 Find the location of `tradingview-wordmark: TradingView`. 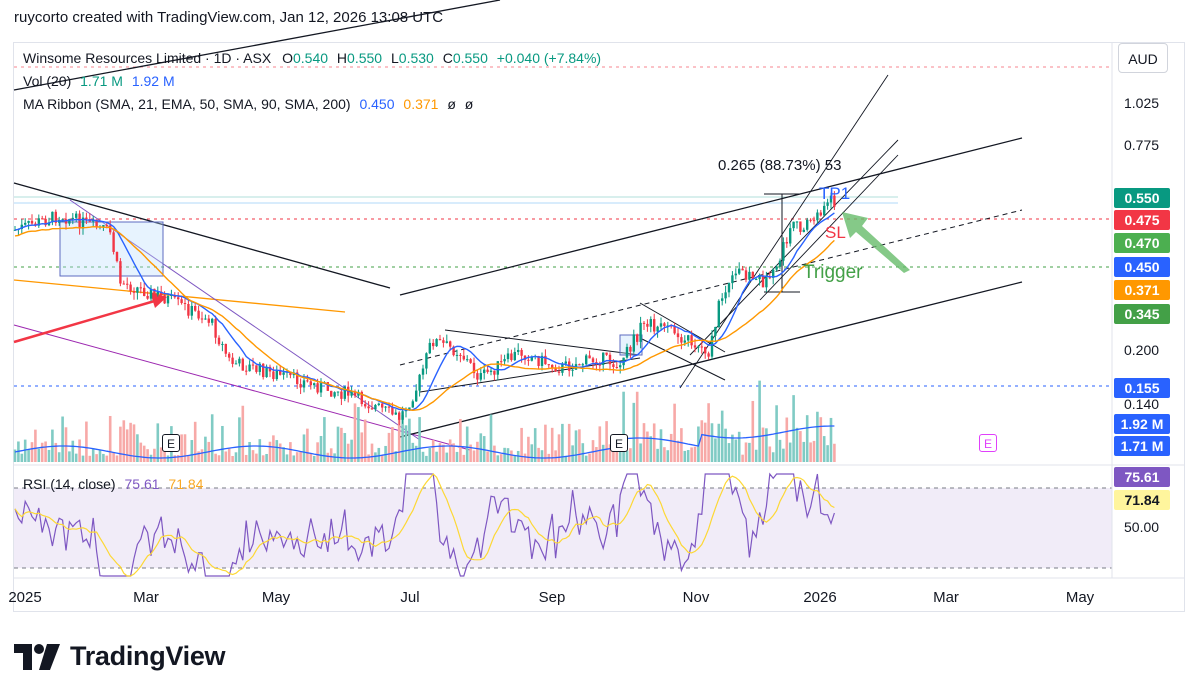

tradingview-wordmark: TradingView is located at coordinates (148, 656).